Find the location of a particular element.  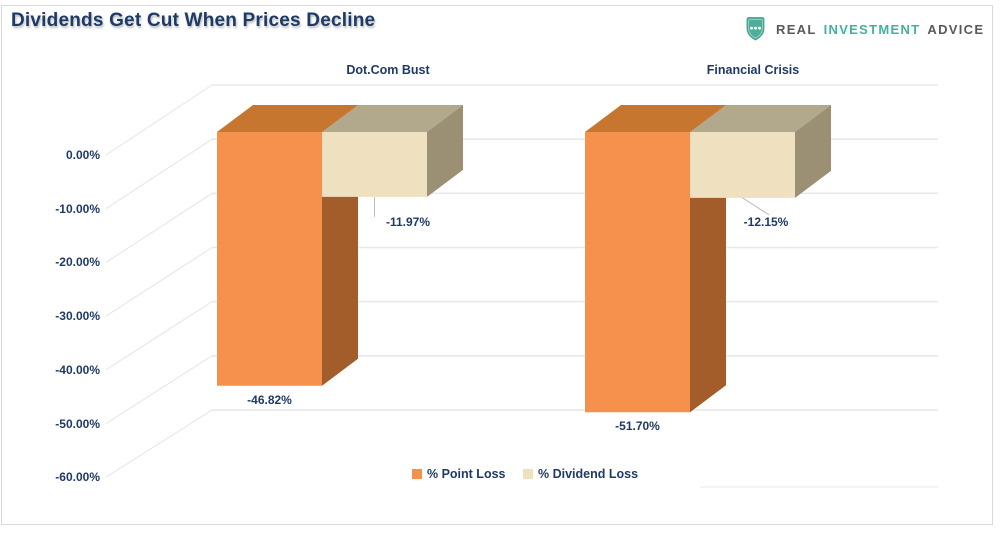

y-tick-label: -10.00% is located at coordinates (77, 208).